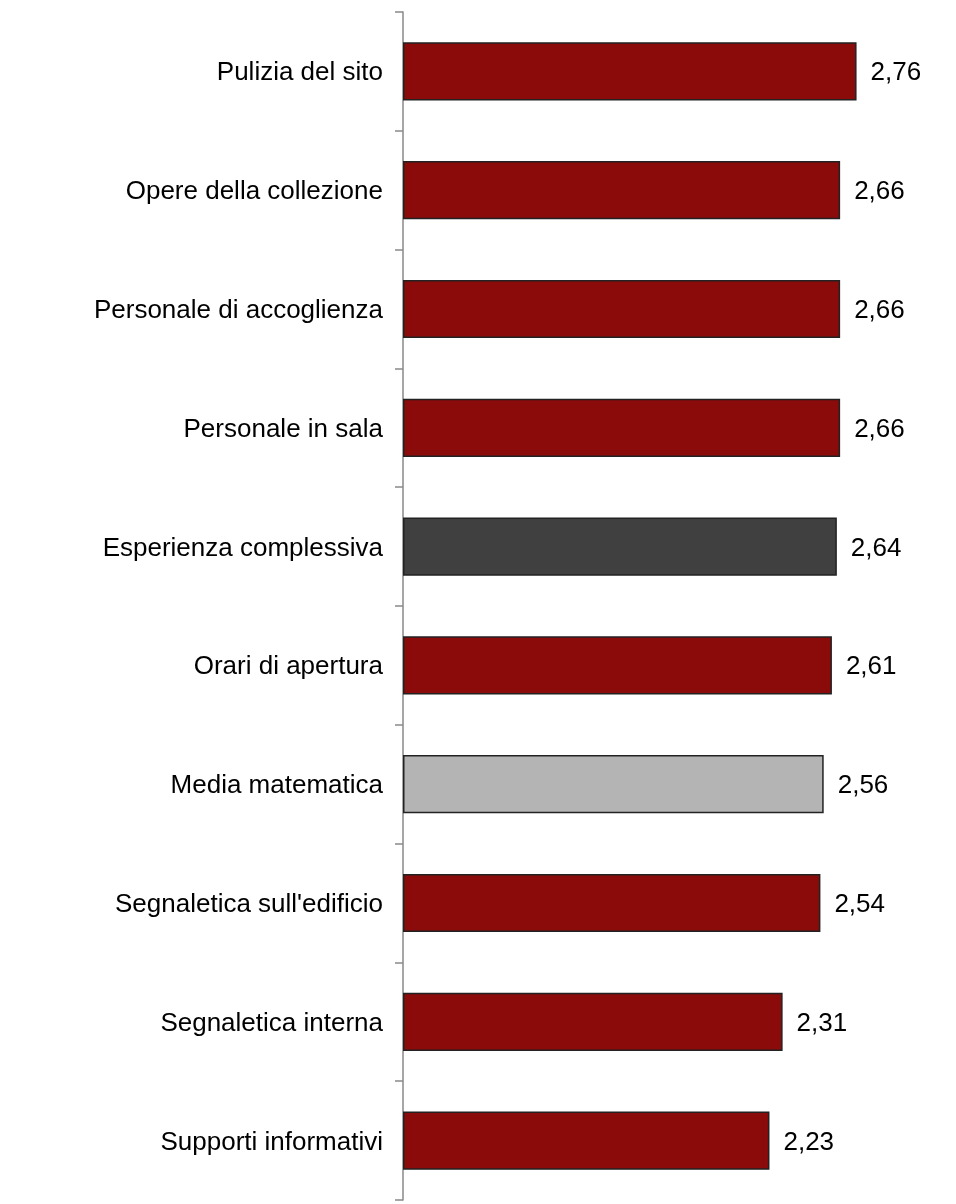 This screenshot has height=1204, width=956. What do you see at coordinates (299, 71) in the screenshot?
I see `y-tick-label: Pulizia del sito` at bounding box center [299, 71].